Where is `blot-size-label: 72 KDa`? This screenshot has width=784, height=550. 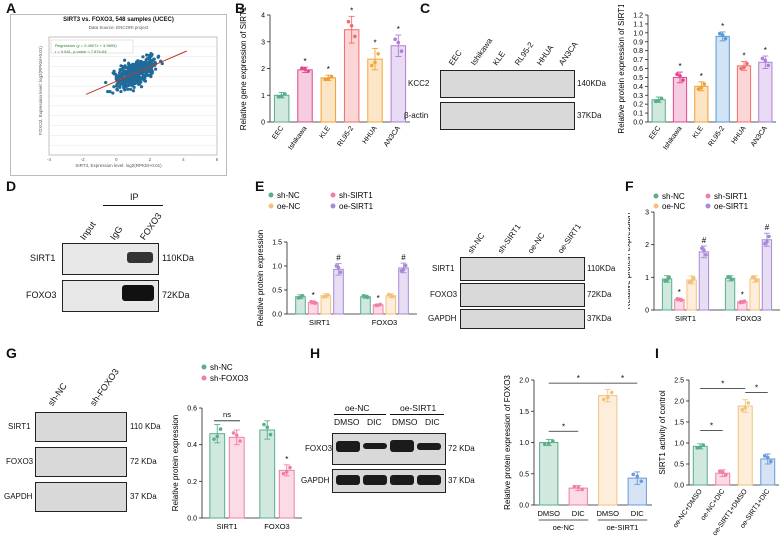
blot-size-label: 72 KDa is located at coordinates (461, 448).